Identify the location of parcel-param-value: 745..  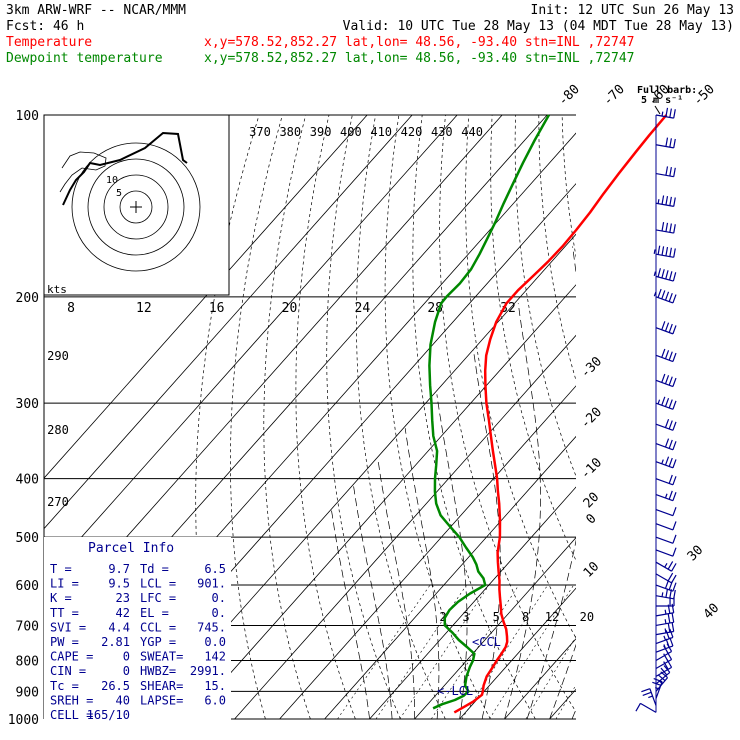
(211, 627).